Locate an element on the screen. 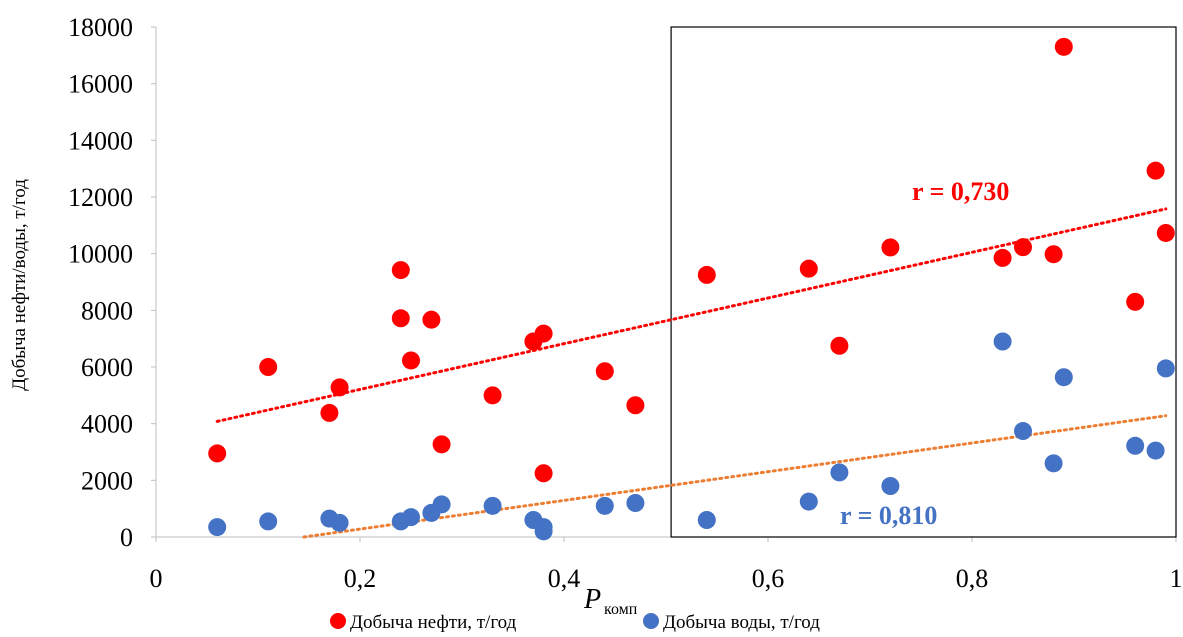 Image resolution: width=1183 pixels, height=637 pixels. x-tick-label: 0,2 is located at coordinates (360, 578).